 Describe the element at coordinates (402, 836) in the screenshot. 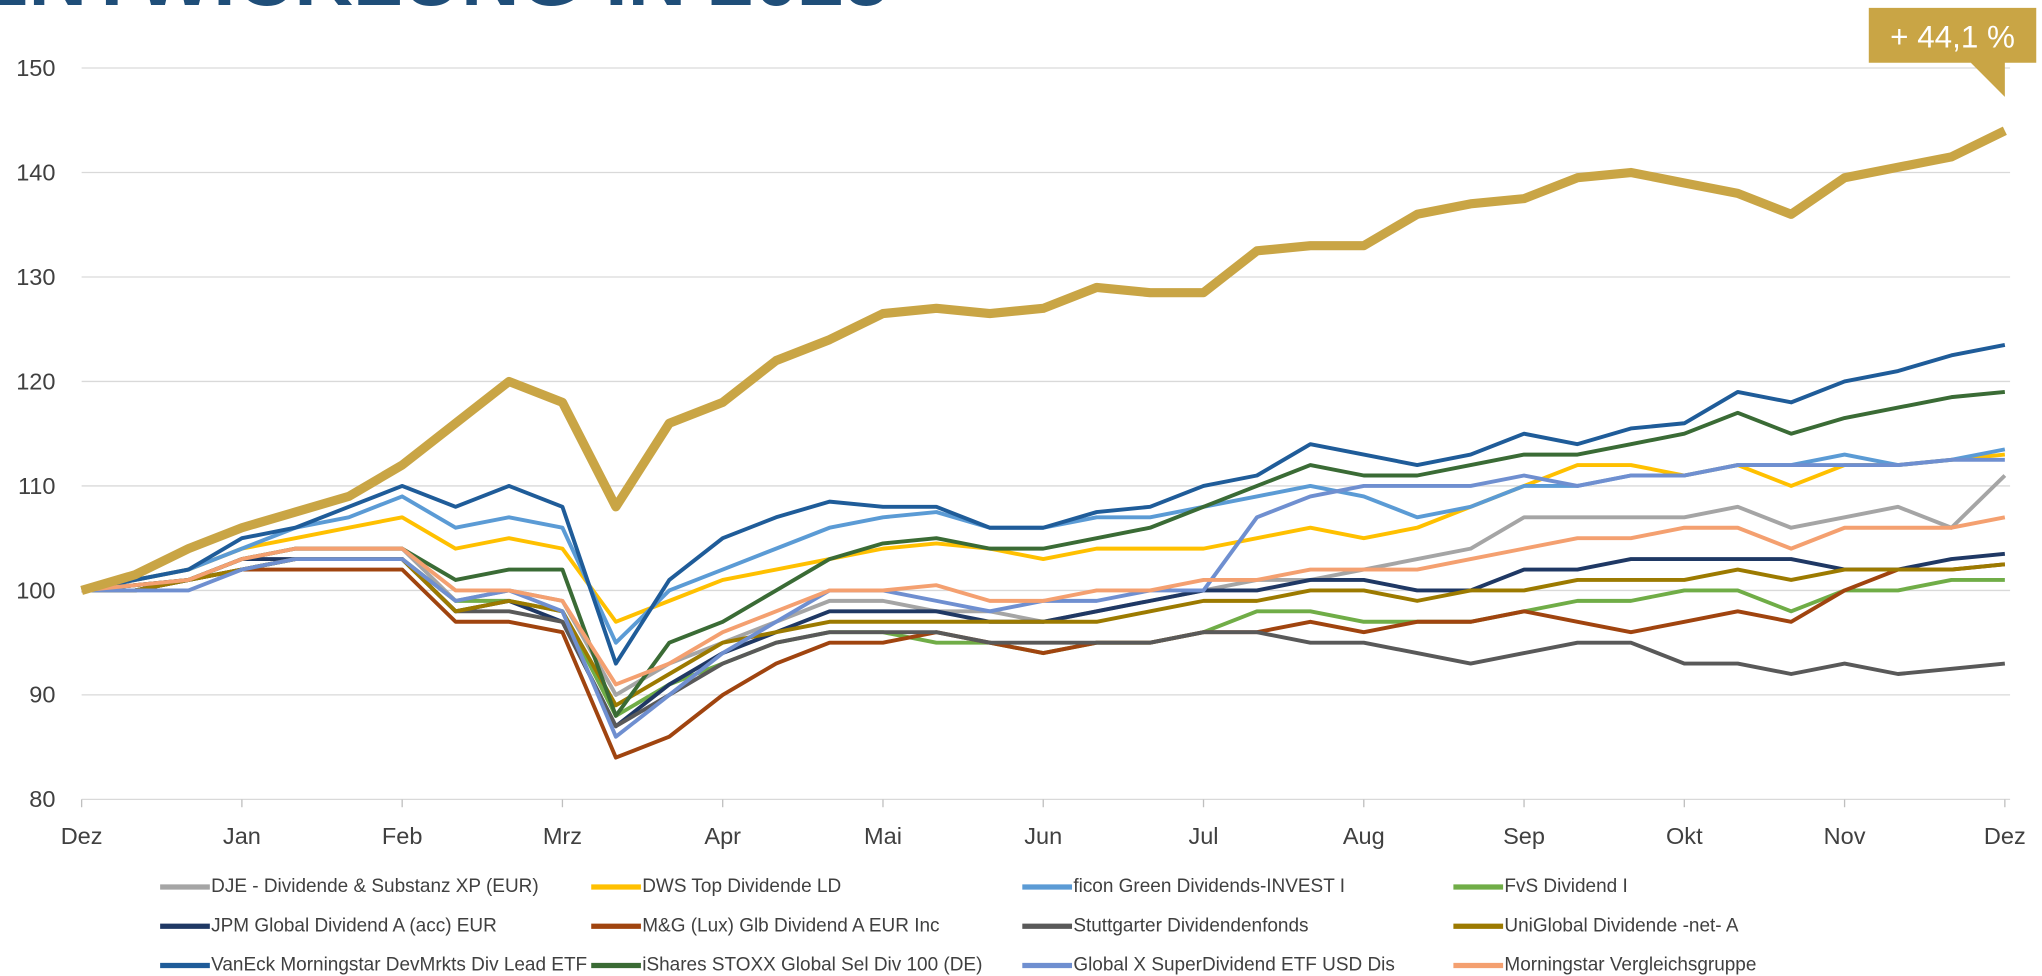

I see `x-tick-label: Feb` at that location.